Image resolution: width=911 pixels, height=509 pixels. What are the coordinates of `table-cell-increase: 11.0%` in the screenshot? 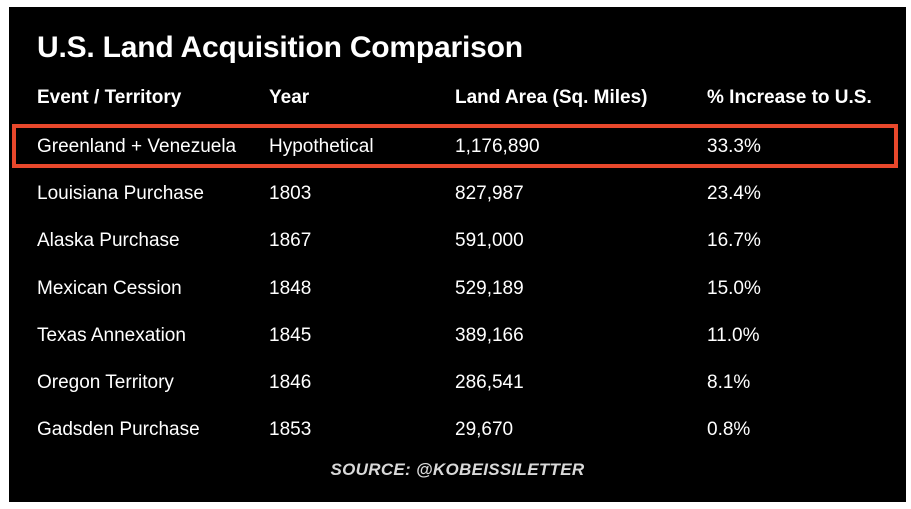 It's located at (733, 335).